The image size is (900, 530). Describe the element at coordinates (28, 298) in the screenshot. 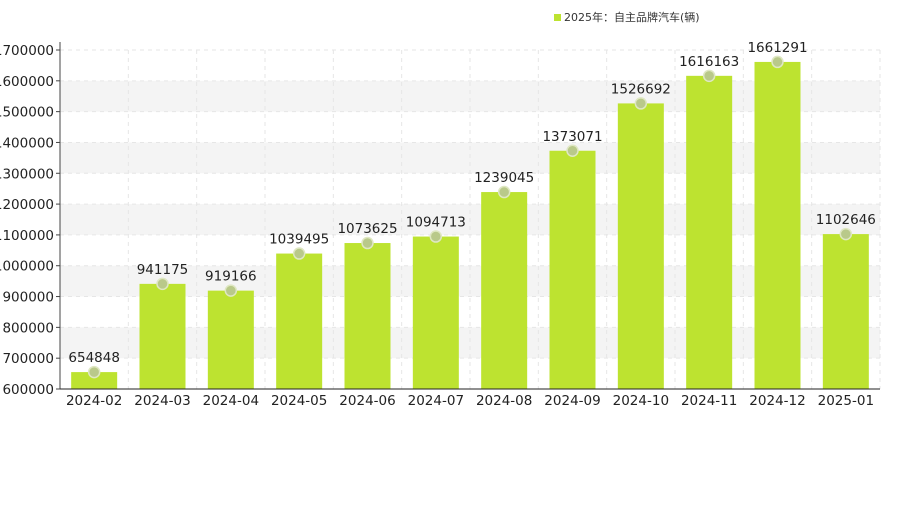

I see `y-tick-label: 900000` at that location.